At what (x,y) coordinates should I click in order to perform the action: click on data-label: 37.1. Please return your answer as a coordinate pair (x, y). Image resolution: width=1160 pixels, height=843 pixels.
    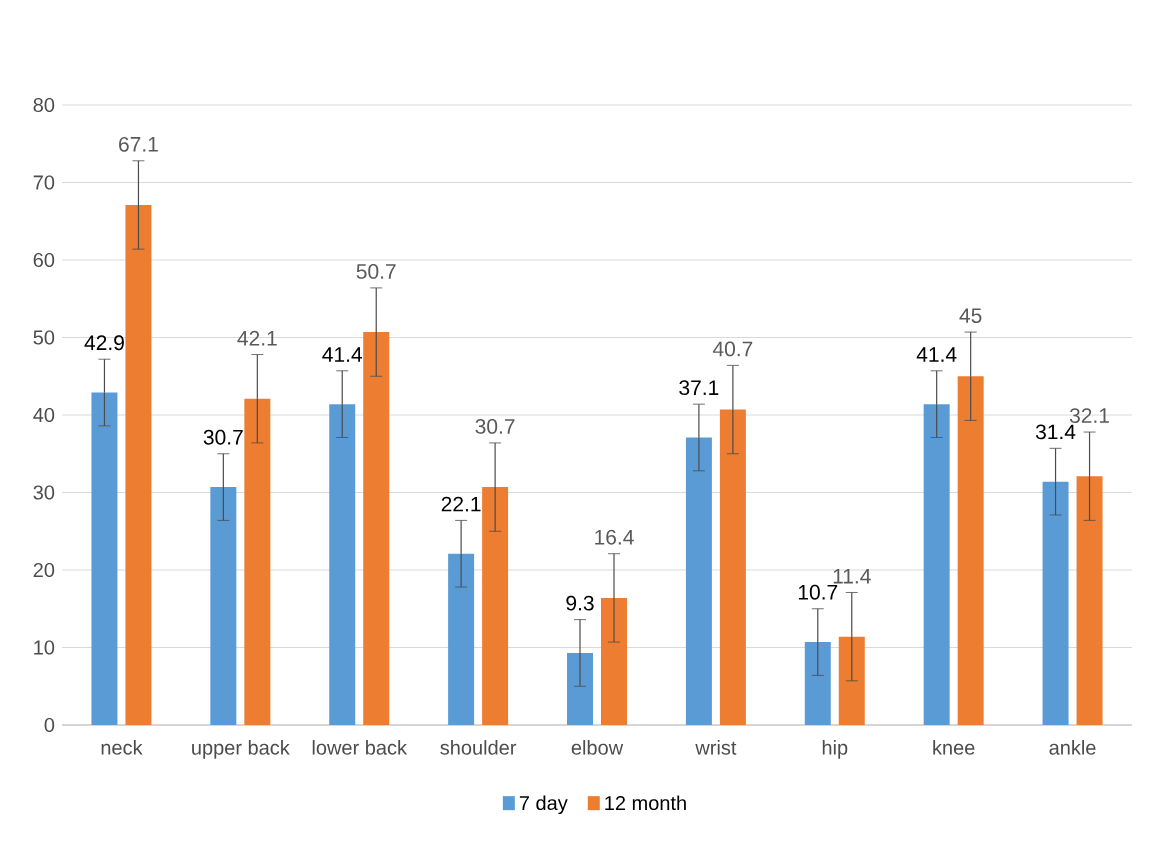
    Looking at the image, I should click on (699, 388).